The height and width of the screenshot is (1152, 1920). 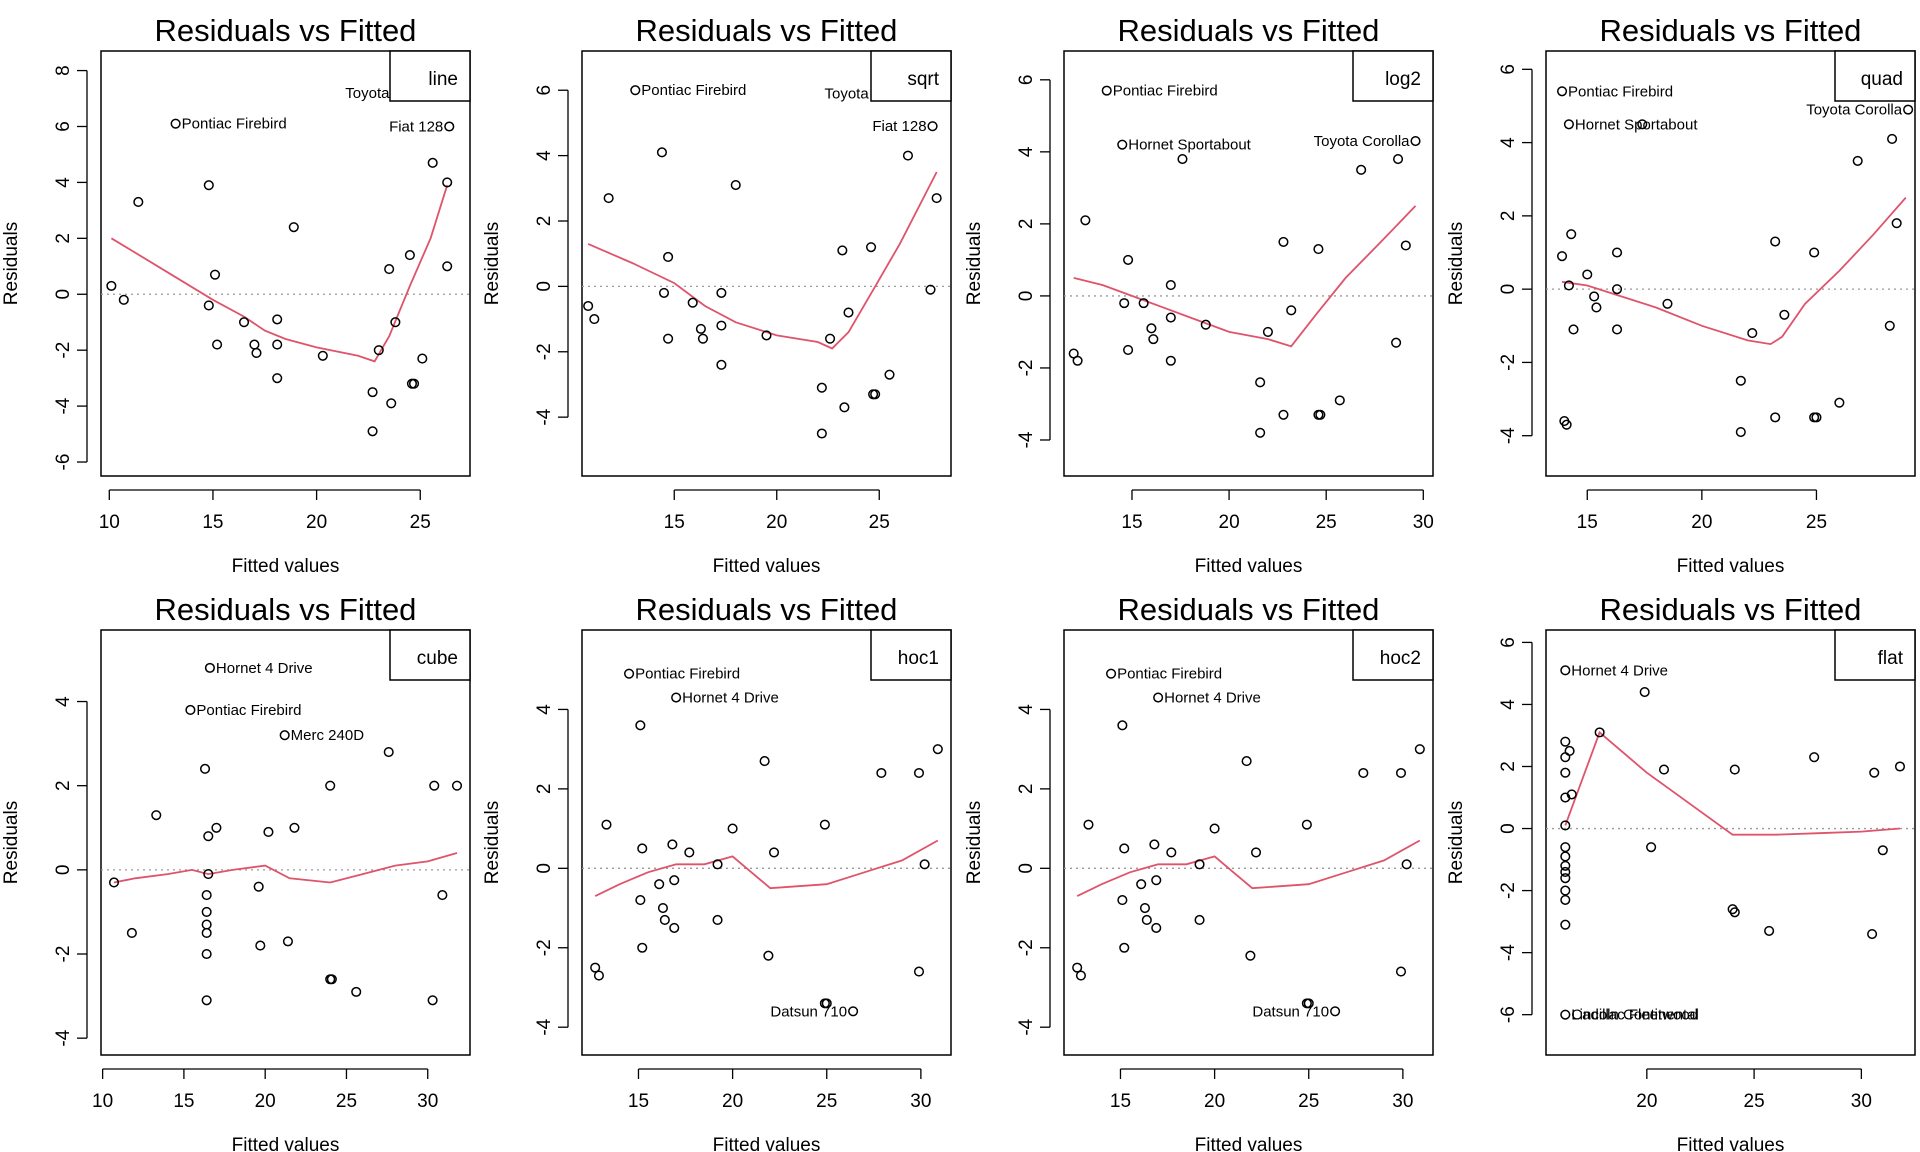 What do you see at coordinates (544, 90) in the screenshot?
I see `y-tick-label: 6` at bounding box center [544, 90].